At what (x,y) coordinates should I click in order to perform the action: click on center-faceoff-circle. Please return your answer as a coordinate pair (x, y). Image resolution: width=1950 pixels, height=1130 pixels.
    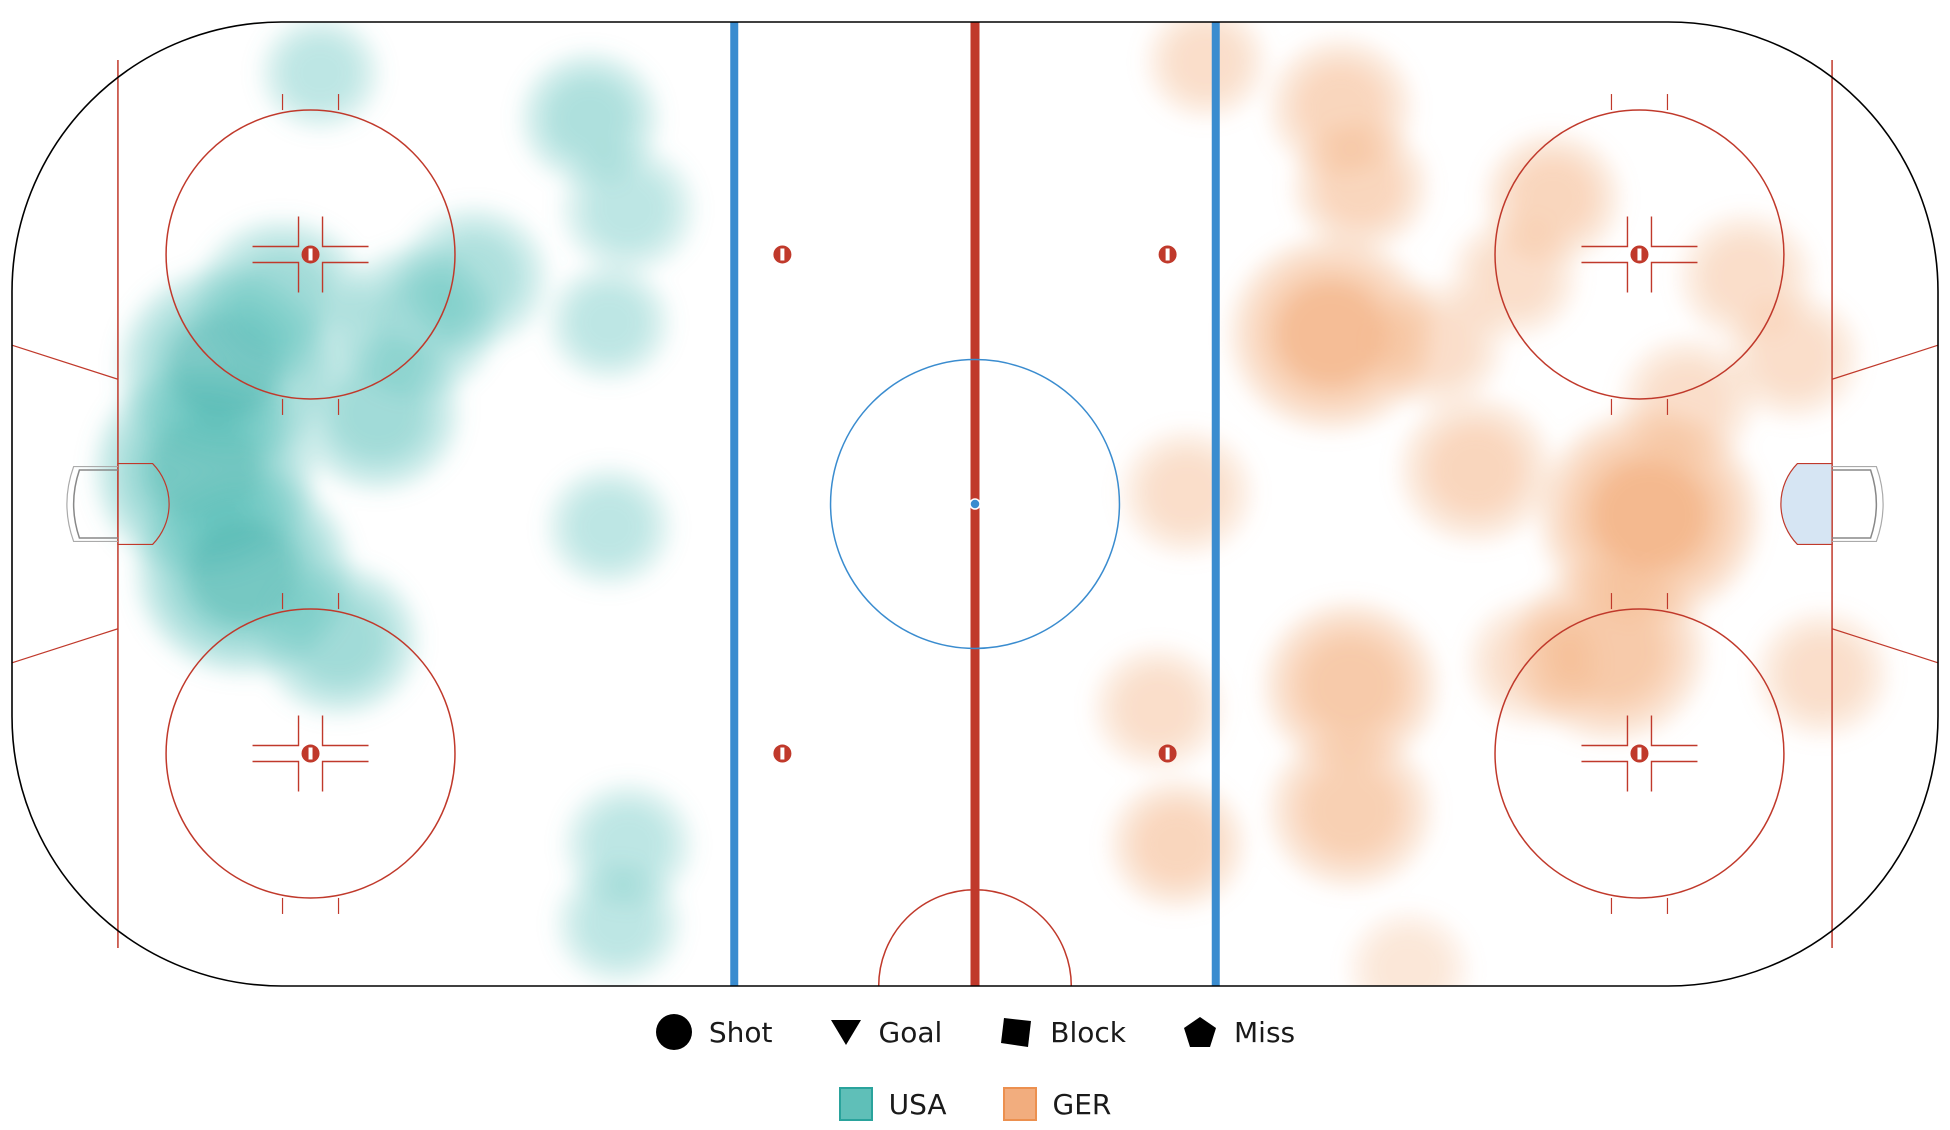
    Looking at the image, I should click on (975, 504).